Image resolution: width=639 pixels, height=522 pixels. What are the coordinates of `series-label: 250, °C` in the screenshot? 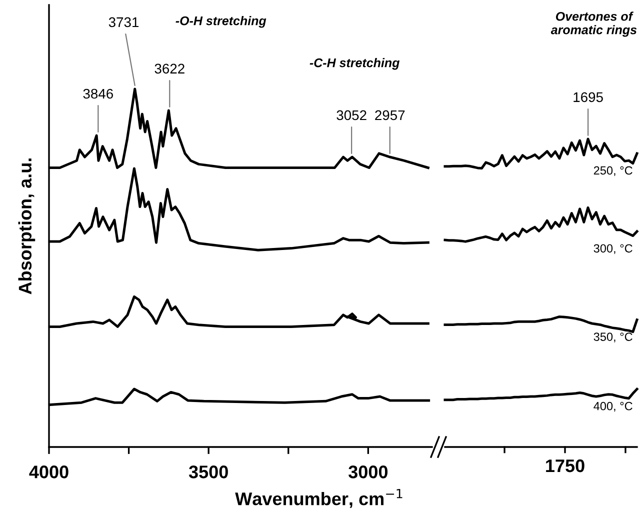 It's located at (613, 171).